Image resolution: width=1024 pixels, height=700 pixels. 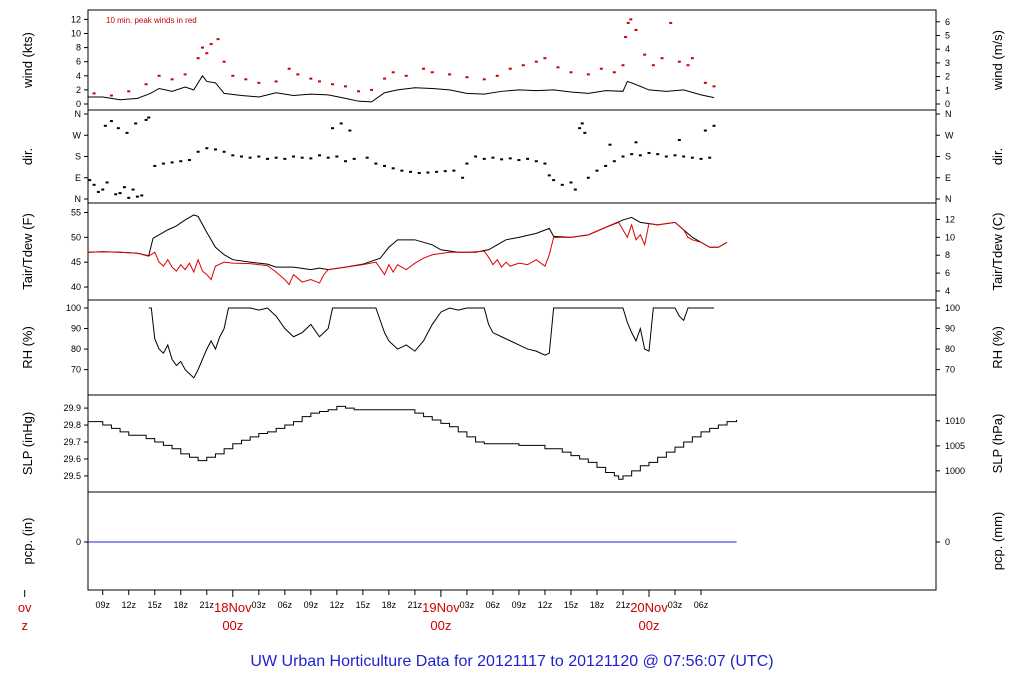 What do you see at coordinates (78, 157) in the screenshot?
I see `left-tick-label: S` at bounding box center [78, 157].